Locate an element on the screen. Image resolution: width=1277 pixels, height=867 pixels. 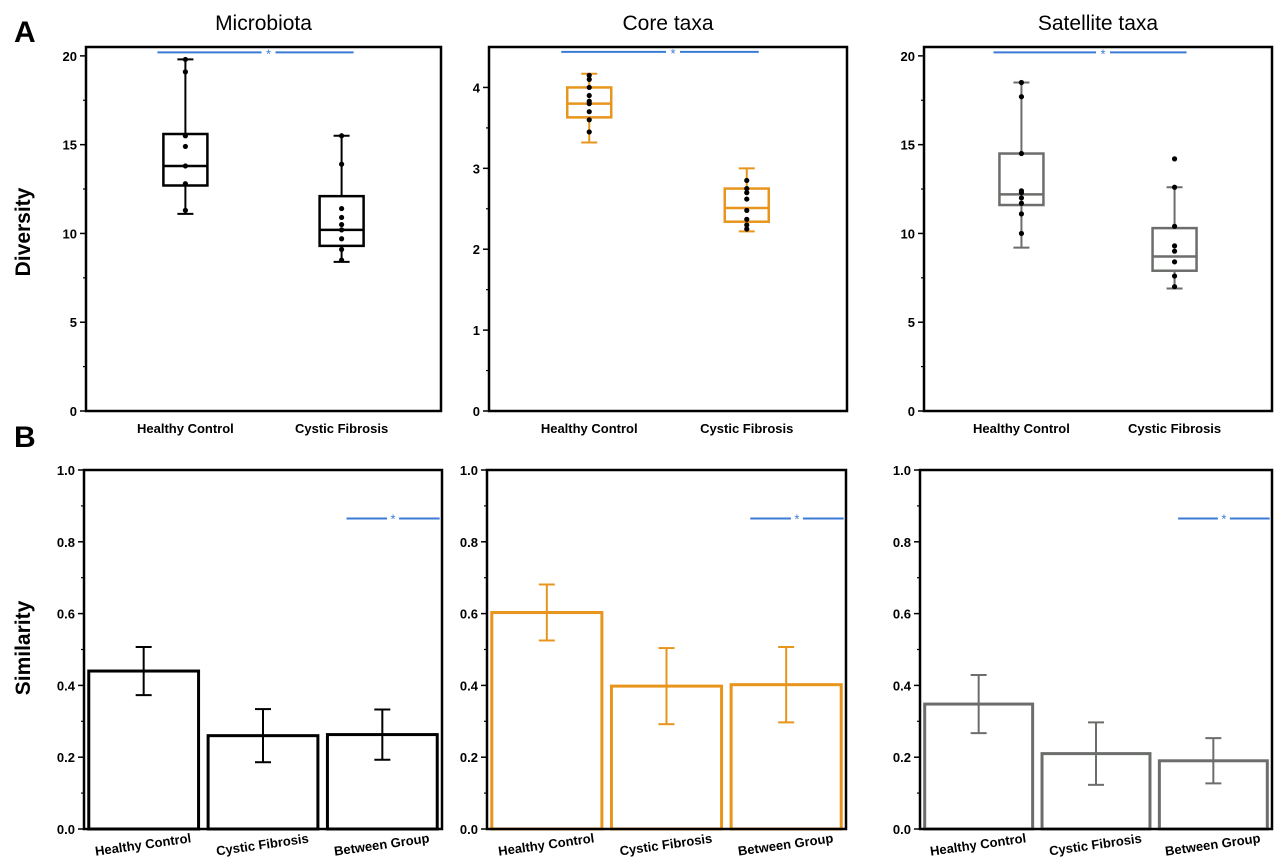
bar-chart-2-y-tick-label: 0.4 is located at coordinates (469, 685).